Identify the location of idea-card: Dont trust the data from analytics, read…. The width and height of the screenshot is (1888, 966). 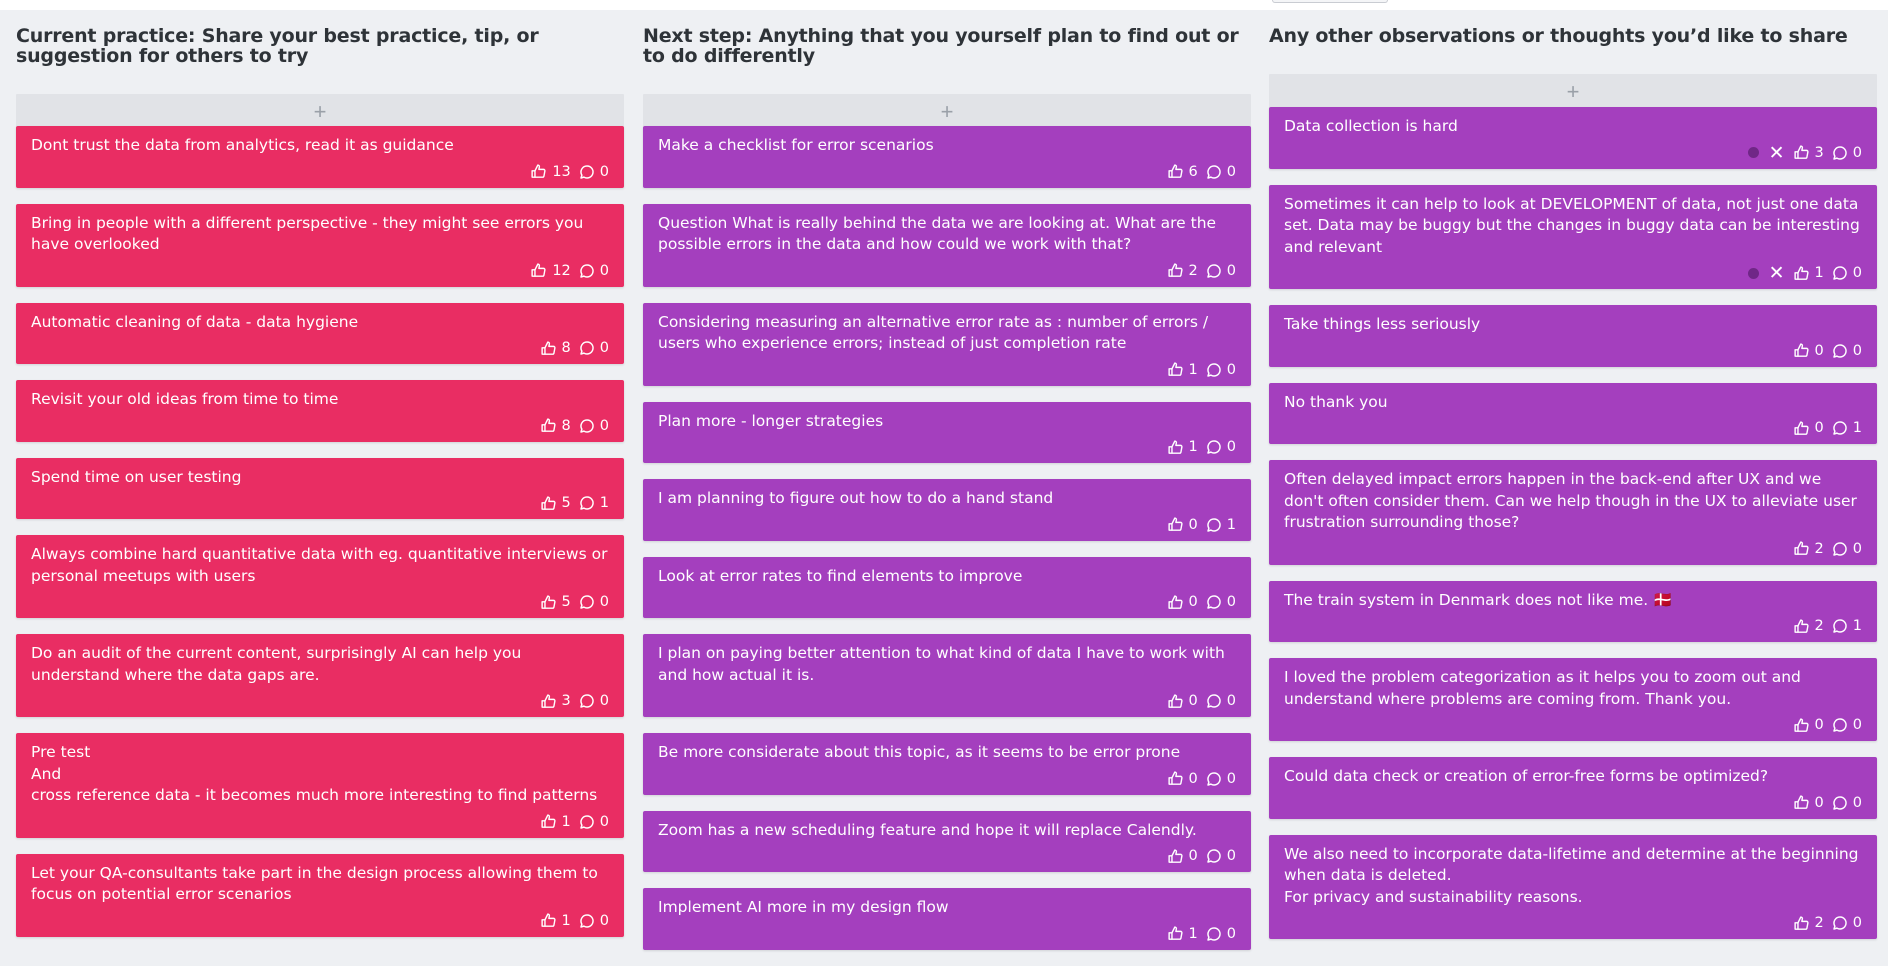
(320, 157).